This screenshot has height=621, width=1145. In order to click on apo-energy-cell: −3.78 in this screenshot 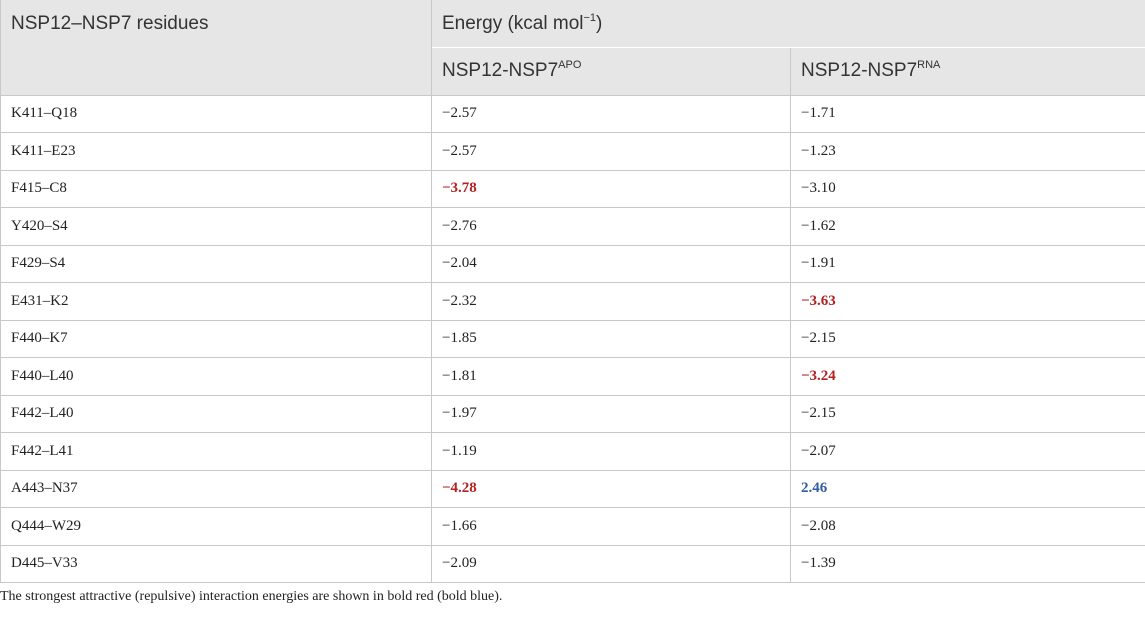, I will do `click(611, 188)`.